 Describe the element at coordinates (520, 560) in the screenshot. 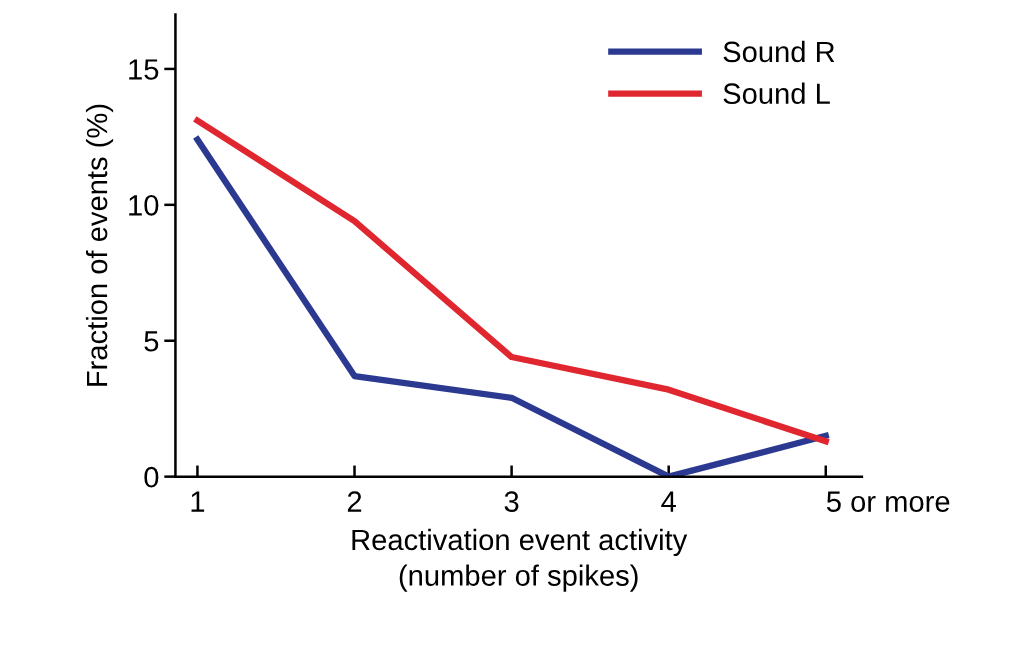

I see `x-axis-title: Reactivation event activity (number of spikes)` at that location.